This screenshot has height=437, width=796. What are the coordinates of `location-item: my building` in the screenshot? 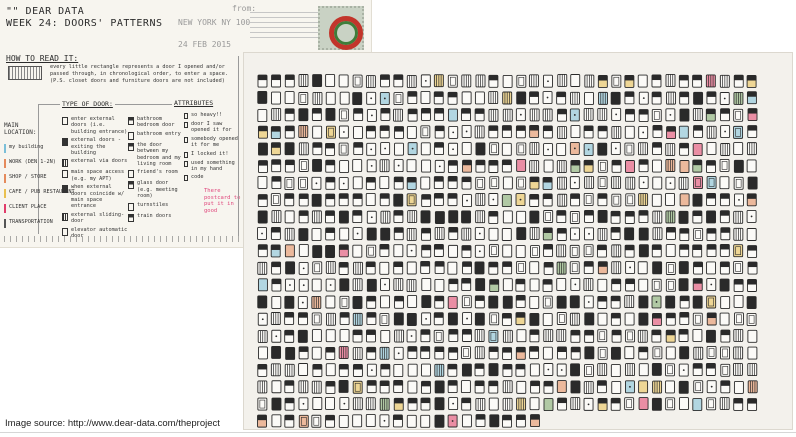 It's located at (23, 148).